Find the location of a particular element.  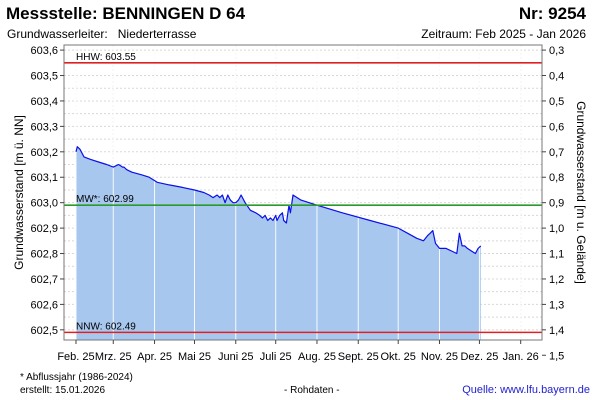

y2-tick-label: 1,2 is located at coordinates (556, 280).